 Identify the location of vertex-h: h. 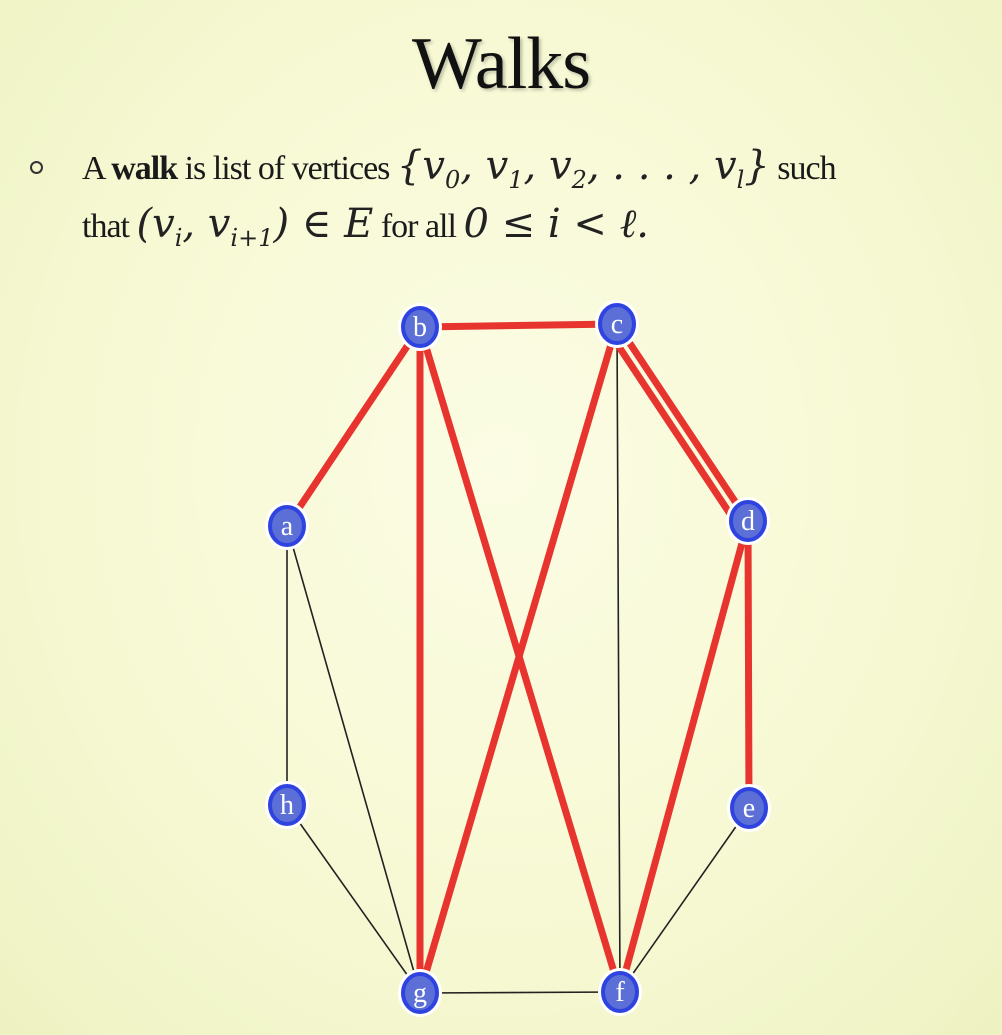
(287, 805).